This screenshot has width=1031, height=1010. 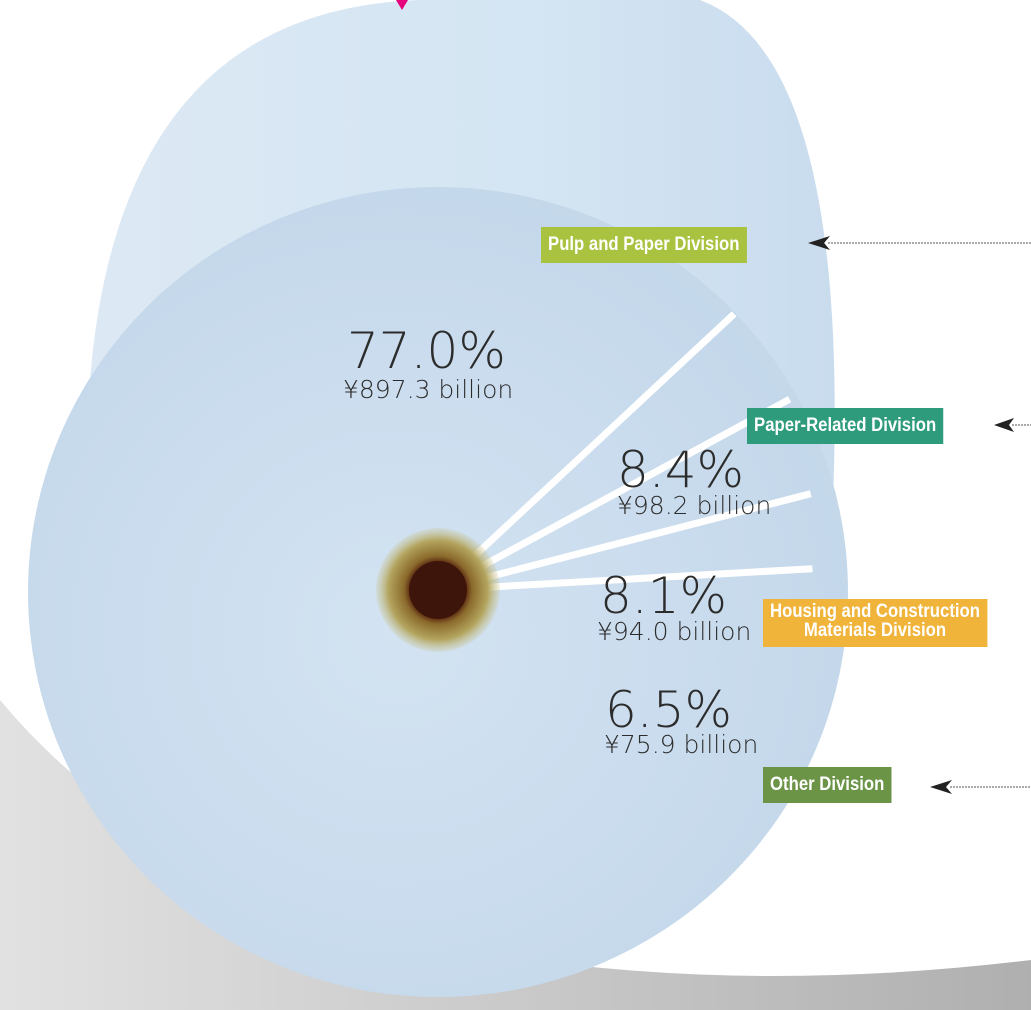 What do you see at coordinates (941, 787) in the screenshot?
I see `arrow-other-head` at bounding box center [941, 787].